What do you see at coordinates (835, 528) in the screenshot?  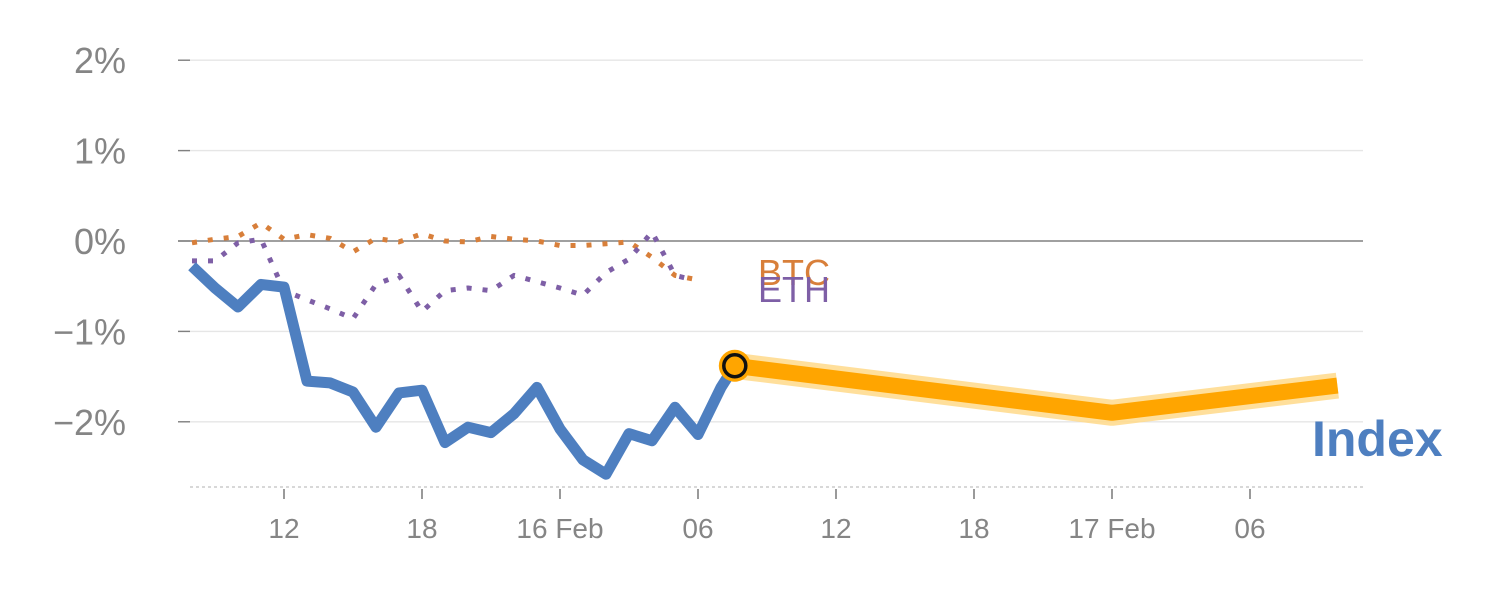 I see `xtick-label-4: 12` at bounding box center [835, 528].